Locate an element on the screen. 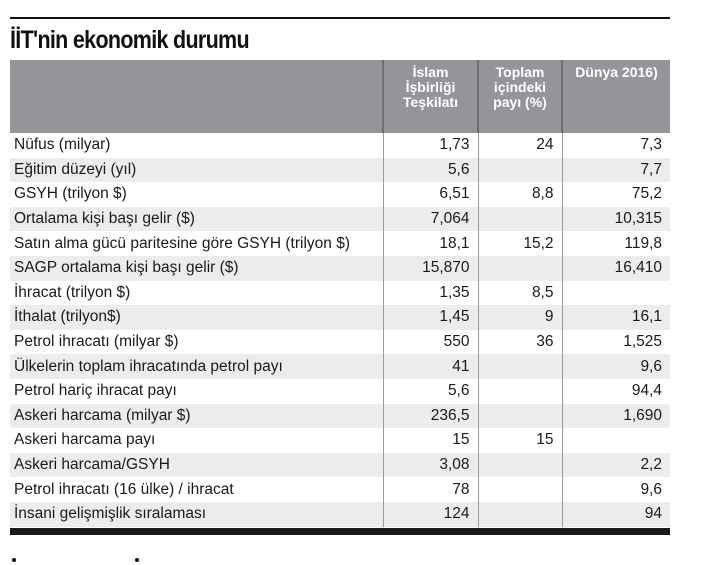 Image resolution: width=707 pixels, height=565 pixels. iit-value: 124 is located at coordinates (430, 514).